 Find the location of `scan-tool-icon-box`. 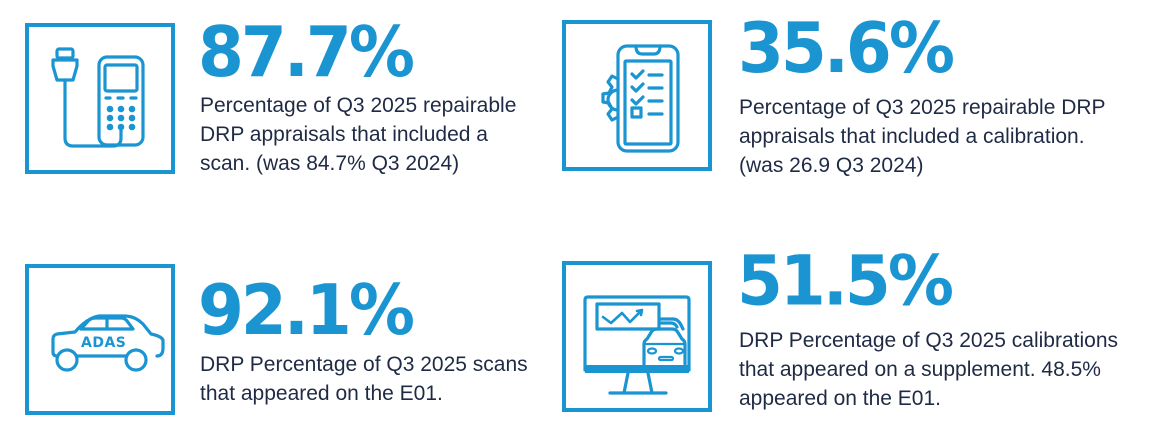

scan-tool-icon-box is located at coordinates (100, 98).